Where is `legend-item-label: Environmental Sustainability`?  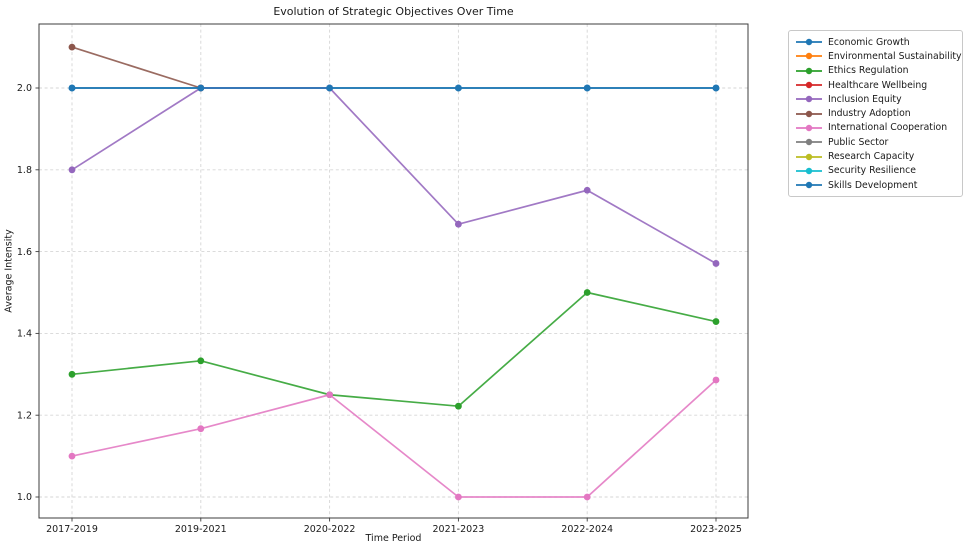
legend-item-label: Environmental Sustainability is located at coordinates (895, 56).